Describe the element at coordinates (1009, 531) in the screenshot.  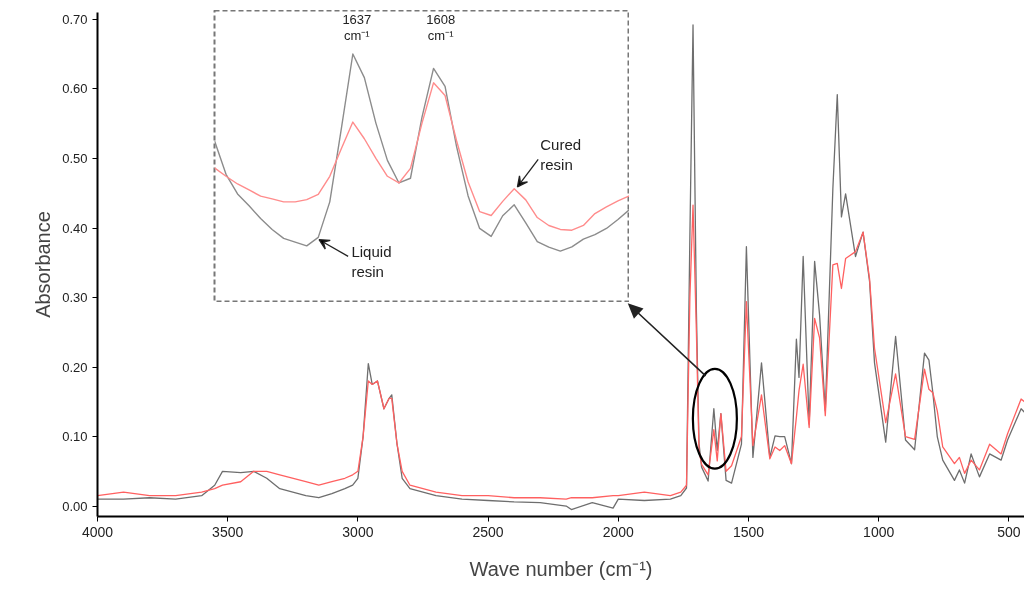
I see `x-tick-label: 500` at that location.